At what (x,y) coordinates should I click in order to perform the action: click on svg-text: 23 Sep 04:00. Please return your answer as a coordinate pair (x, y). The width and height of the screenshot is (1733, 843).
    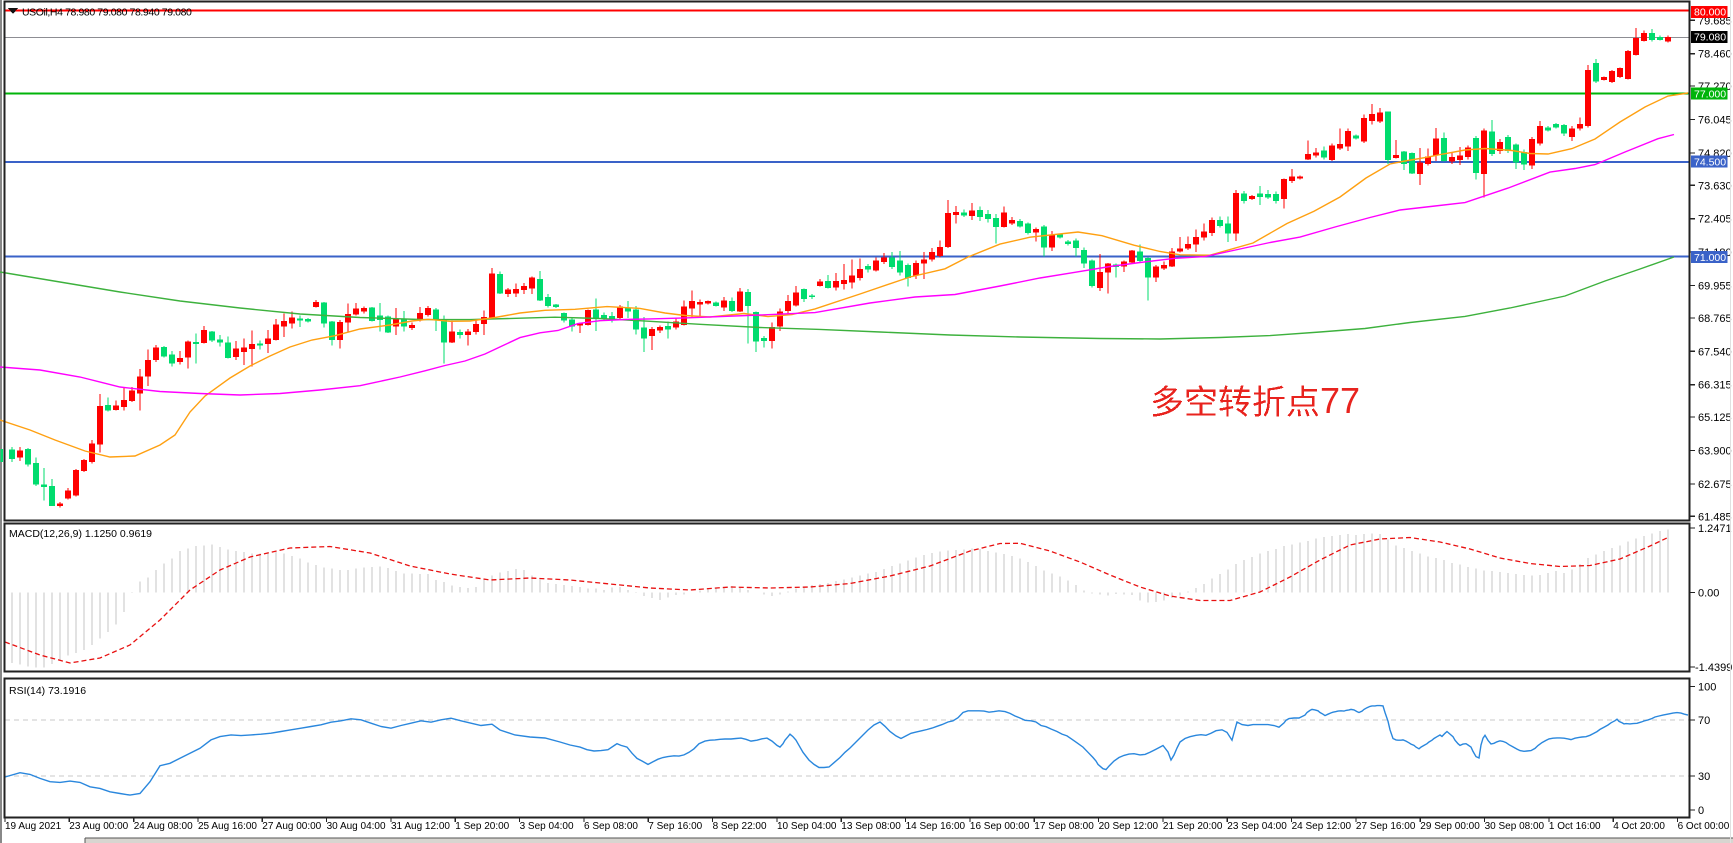
    Looking at the image, I should click on (1257, 826).